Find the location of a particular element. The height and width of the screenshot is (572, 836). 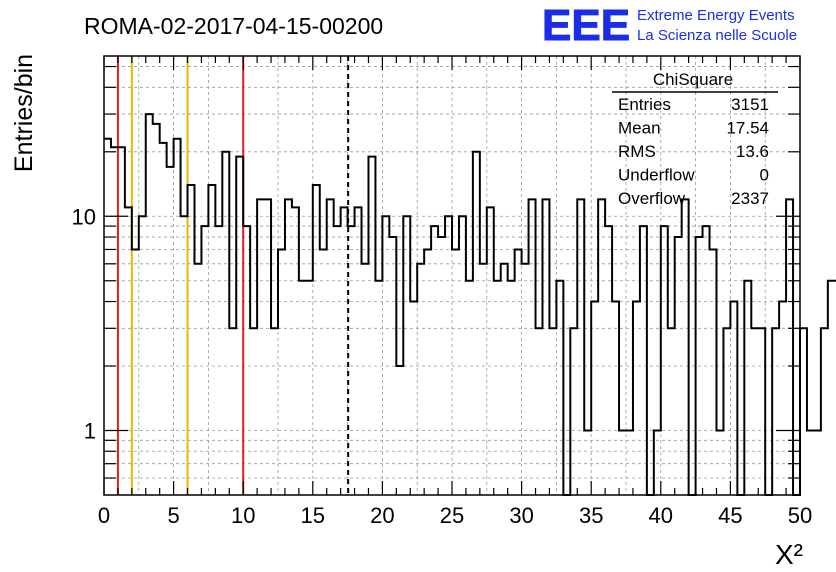

eee-logo: EEE is located at coordinates (586, 25).